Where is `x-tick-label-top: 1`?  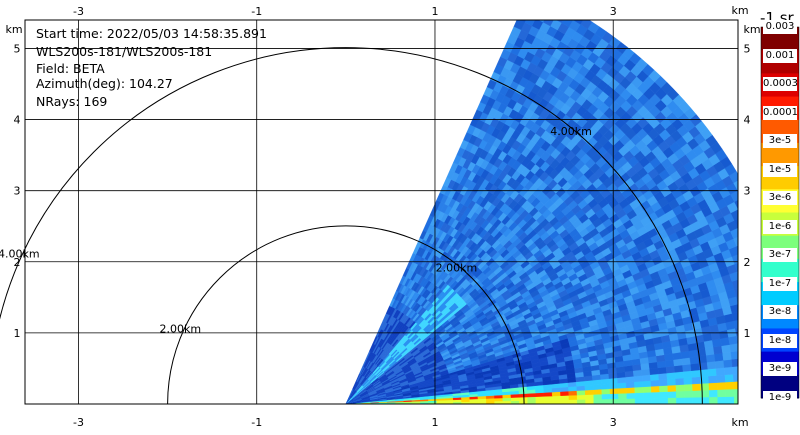 x-tick-label-top: 1 is located at coordinates (434, 11).